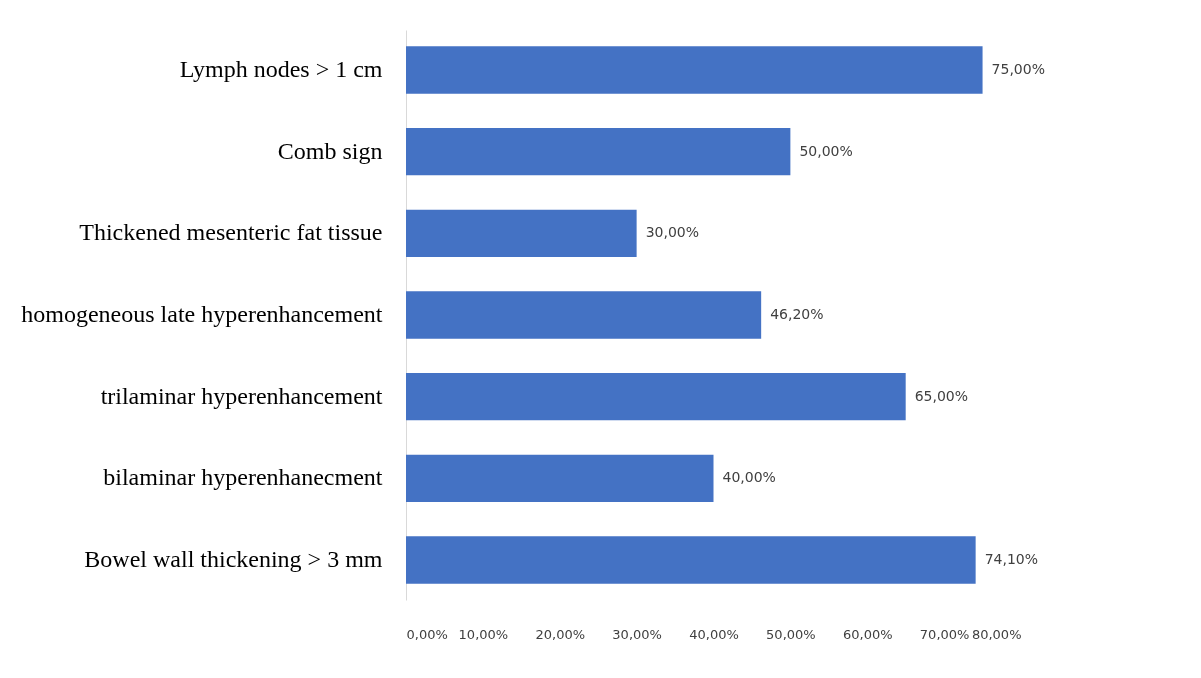 The width and height of the screenshot is (1201, 678). I want to click on data-label: 50,00%, so click(826, 150).